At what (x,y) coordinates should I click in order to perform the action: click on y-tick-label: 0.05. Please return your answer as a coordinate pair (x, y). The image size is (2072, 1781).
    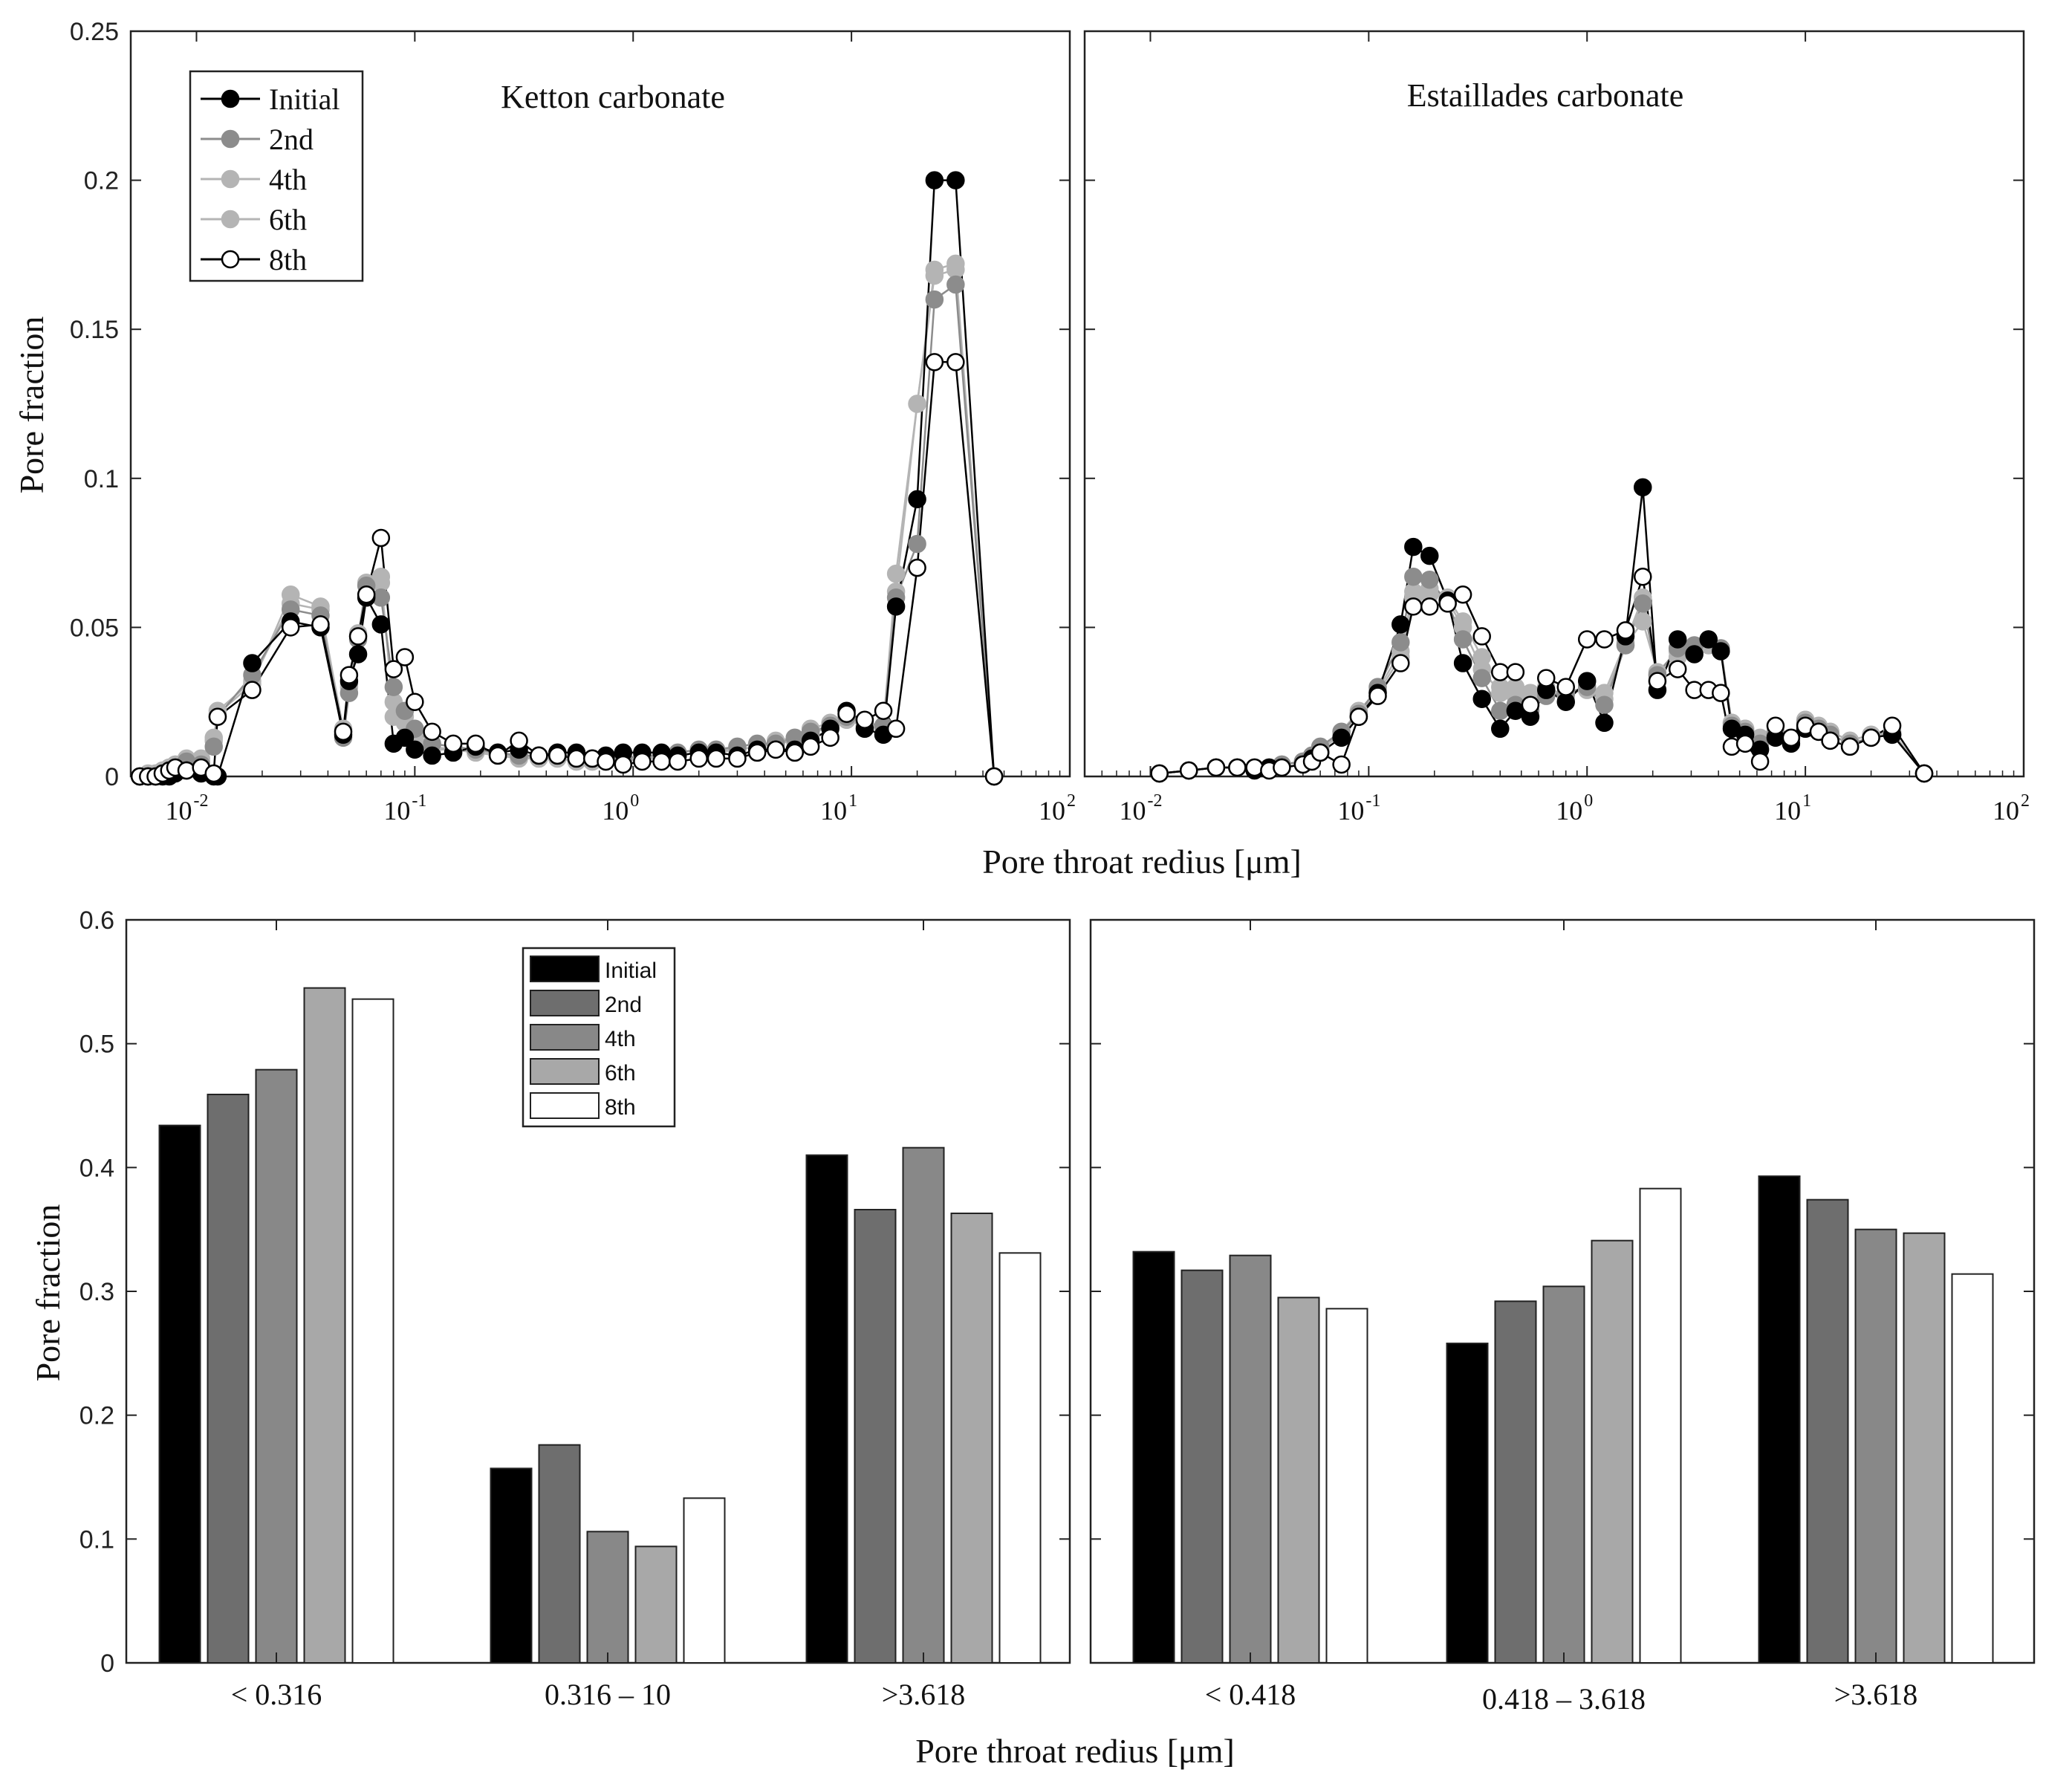
    Looking at the image, I should click on (94, 628).